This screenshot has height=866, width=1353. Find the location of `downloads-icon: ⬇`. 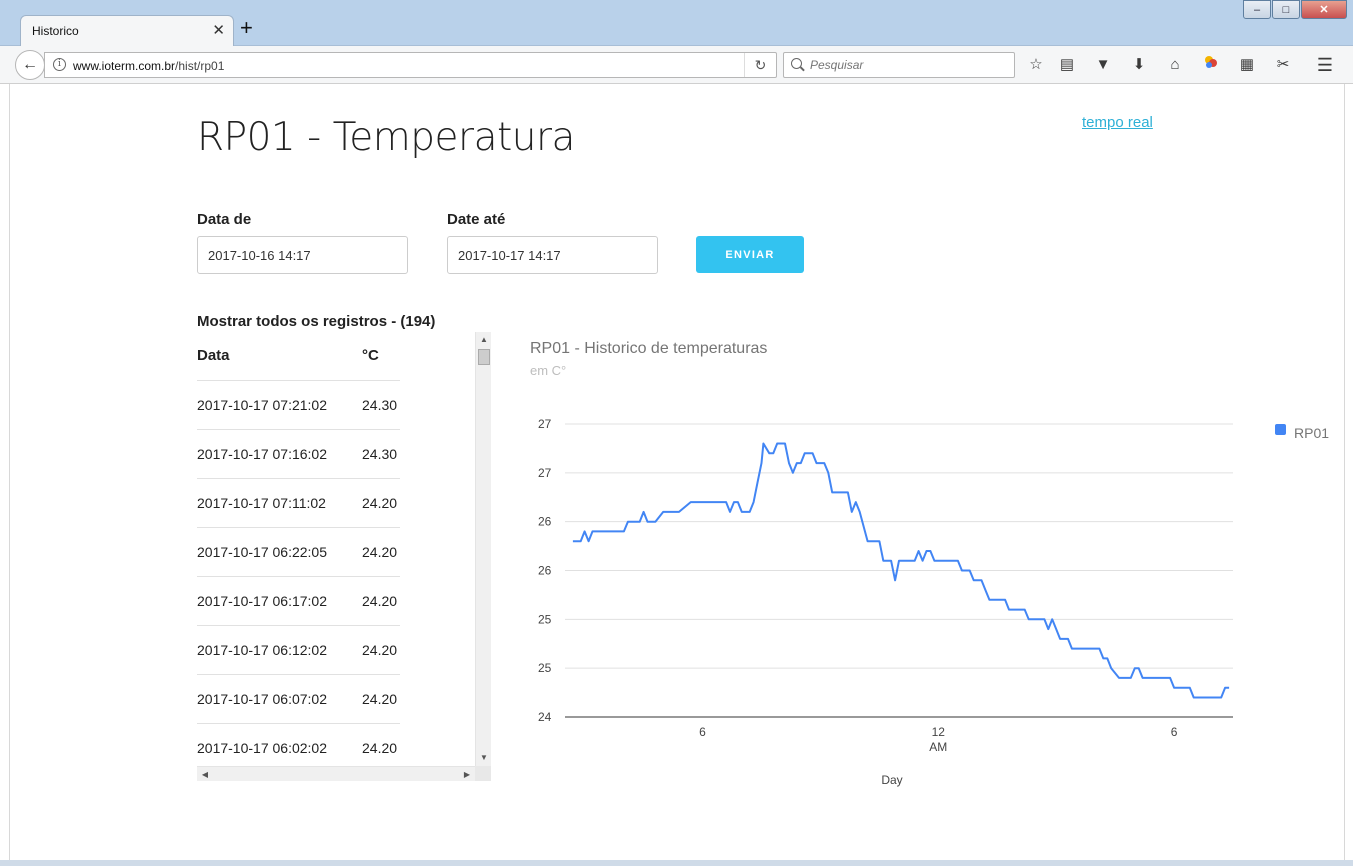

downloads-icon: ⬇ is located at coordinates (1139, 64).